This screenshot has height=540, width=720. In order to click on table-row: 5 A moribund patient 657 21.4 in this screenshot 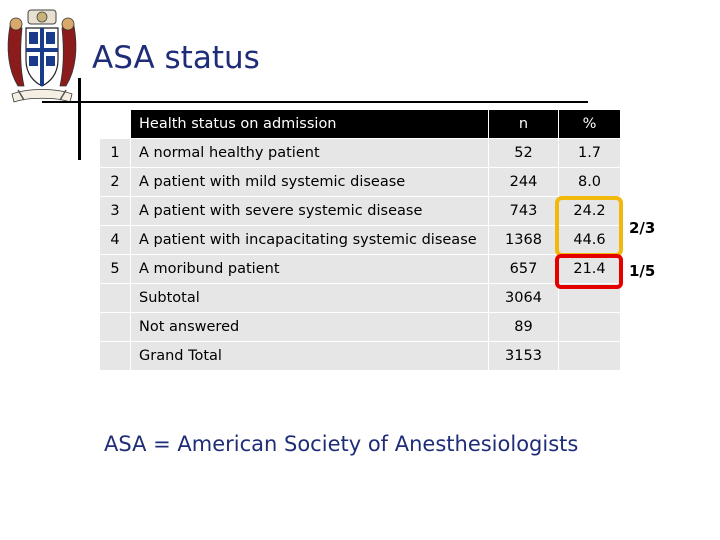, I will do `click(360, 269)`.